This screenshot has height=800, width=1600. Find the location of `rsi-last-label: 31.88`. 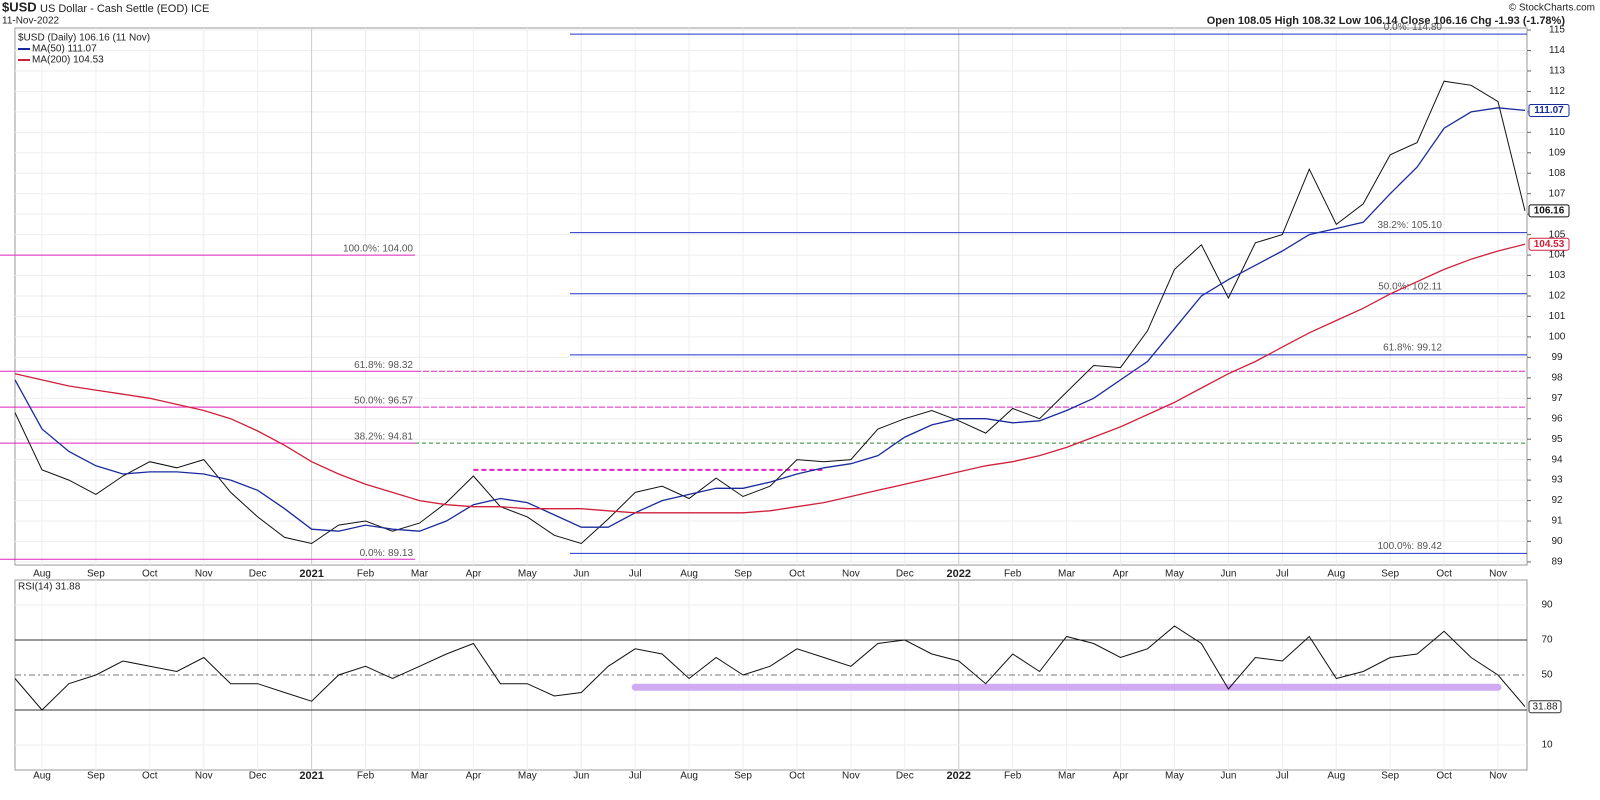

rsi-last-label: 31.88 is located at coordinates (1544, 706).